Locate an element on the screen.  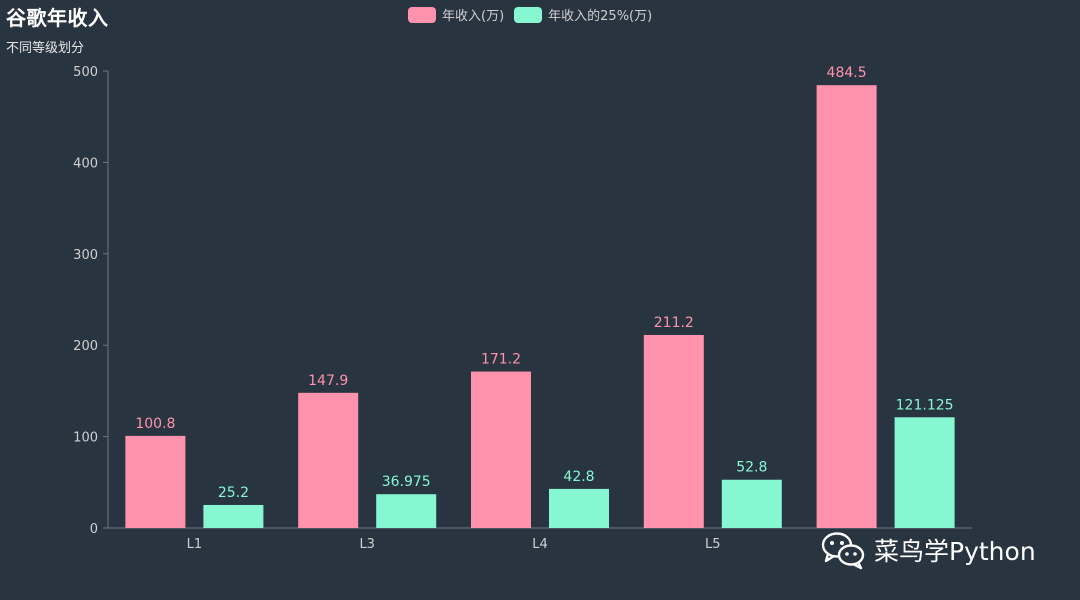
legend-item-series-1: 年收入(万) is located at coordinates (456, 14).